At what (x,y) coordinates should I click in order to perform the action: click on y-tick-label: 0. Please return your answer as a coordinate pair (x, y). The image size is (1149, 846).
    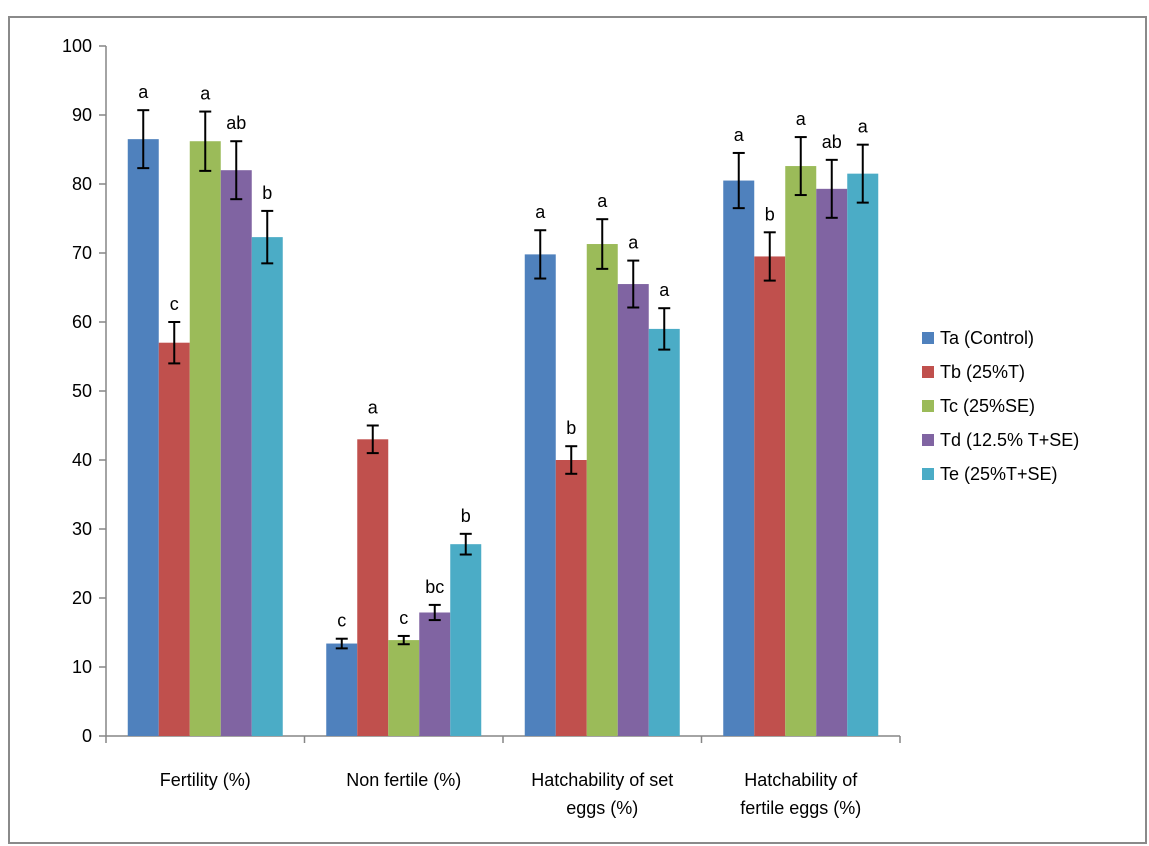
    Looking at the image, I should click on (87, 736).